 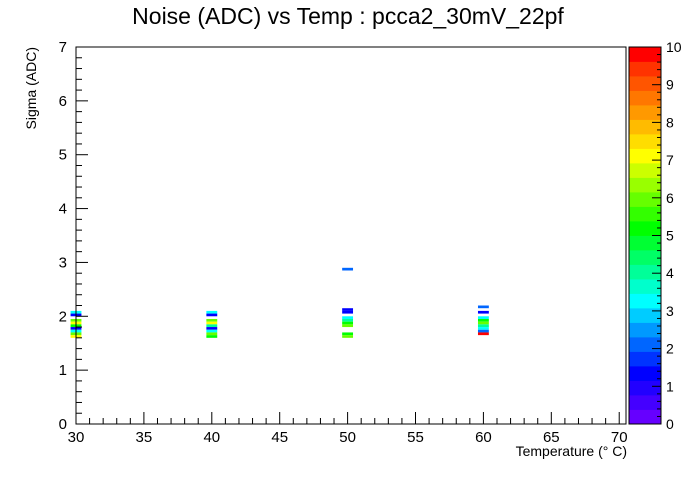 I want to click on palette-tick-label: 4, so click(x=670, y=273).